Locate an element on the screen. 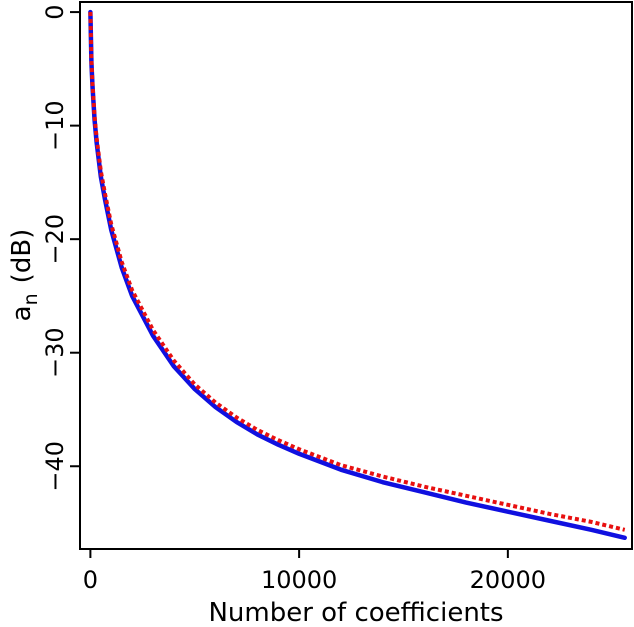 The width and height of the screenshot is (634, 627). y-axis-title: an (dB) is located at coordinates (24, 275).